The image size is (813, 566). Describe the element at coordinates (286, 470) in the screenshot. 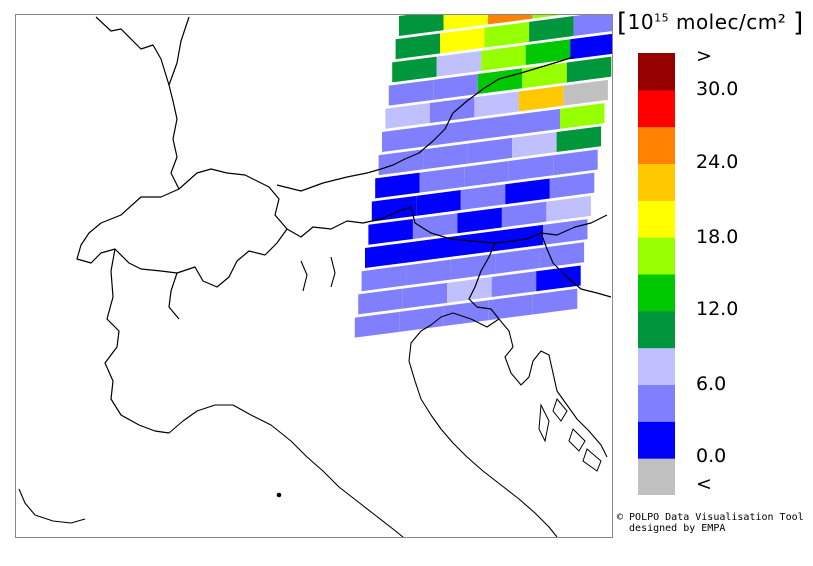

I see `coast-ligurian` at that location.